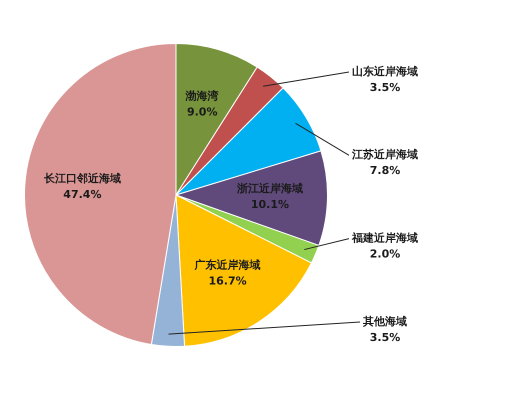  What do you see at coordinates (269, 188) in the screenshot?
I see `slice-label: 浙江近岸海域` at bounding box center [269, 188].